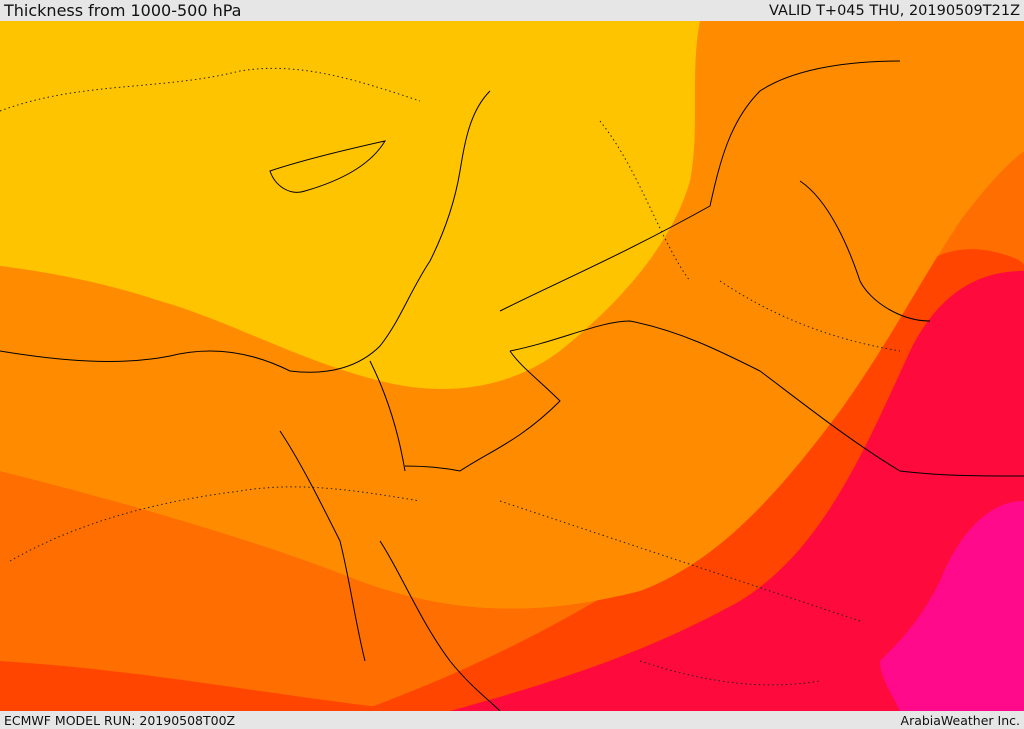 The width and height of the screenshot is (1024, 729). I want to click on cyprus-island, so click(328, 166).